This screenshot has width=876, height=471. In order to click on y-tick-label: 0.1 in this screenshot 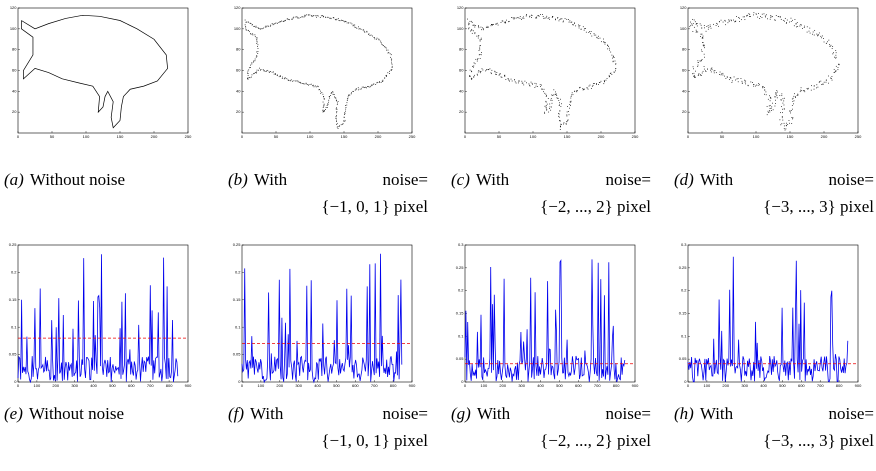, I will do `click(684, 335)`.